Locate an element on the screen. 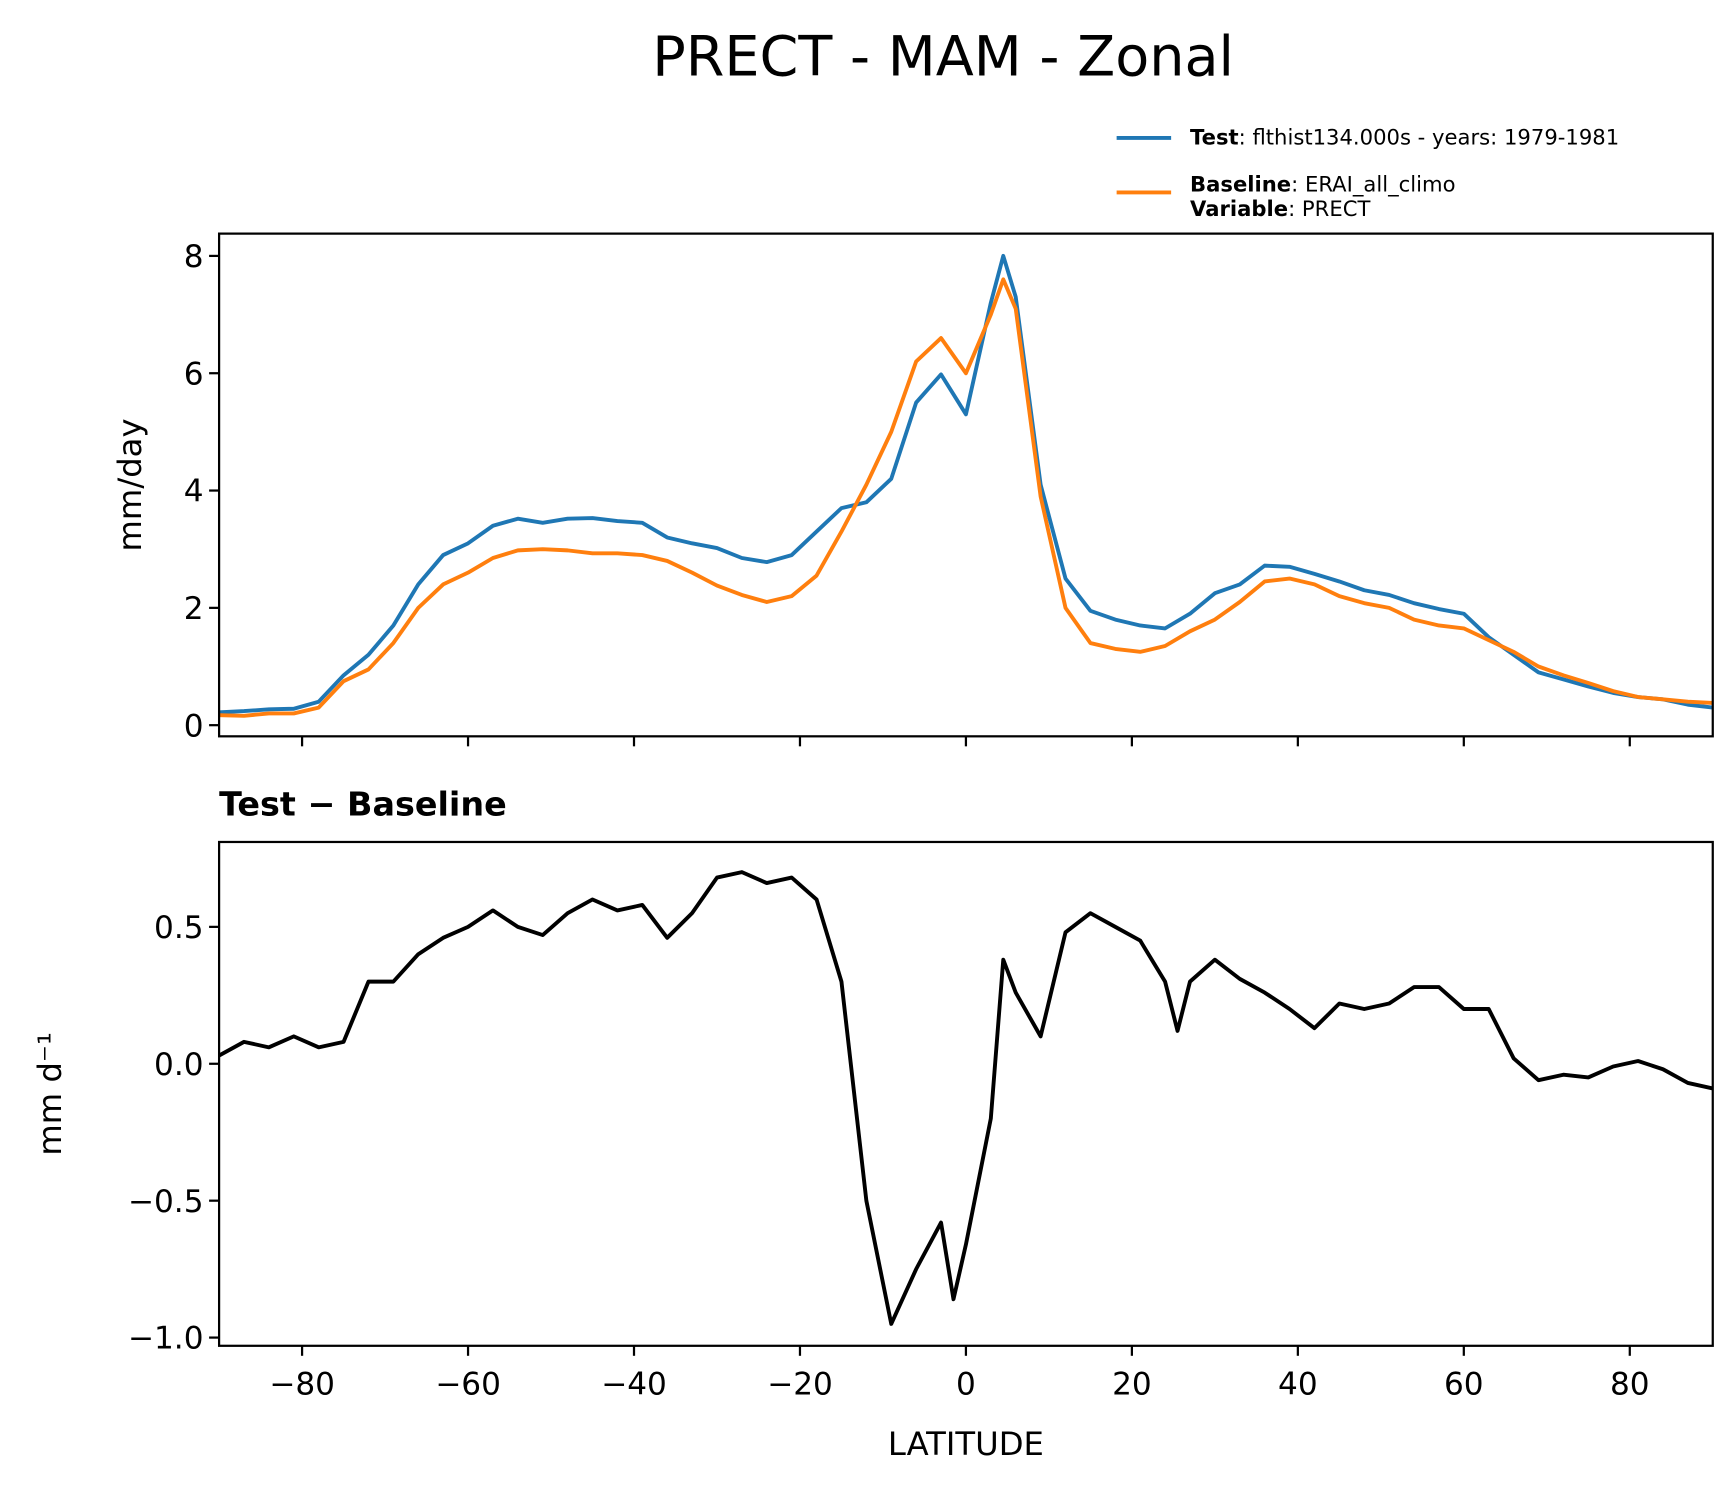  y-axis-label: mm d⁻¹ is located at coordinates (50, 1094).